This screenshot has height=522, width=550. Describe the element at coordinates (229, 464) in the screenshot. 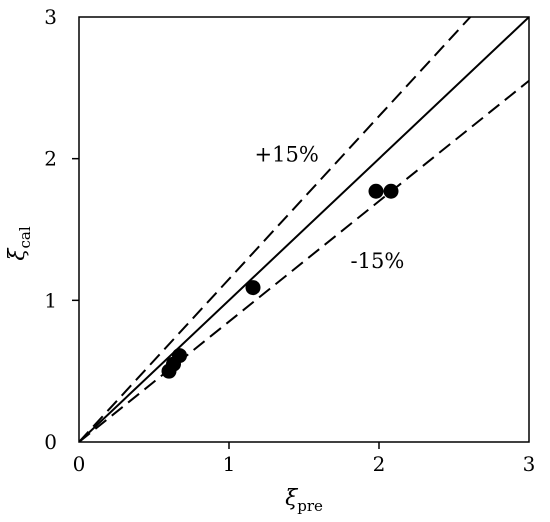

I see `x-tick-label: 1` at that location.